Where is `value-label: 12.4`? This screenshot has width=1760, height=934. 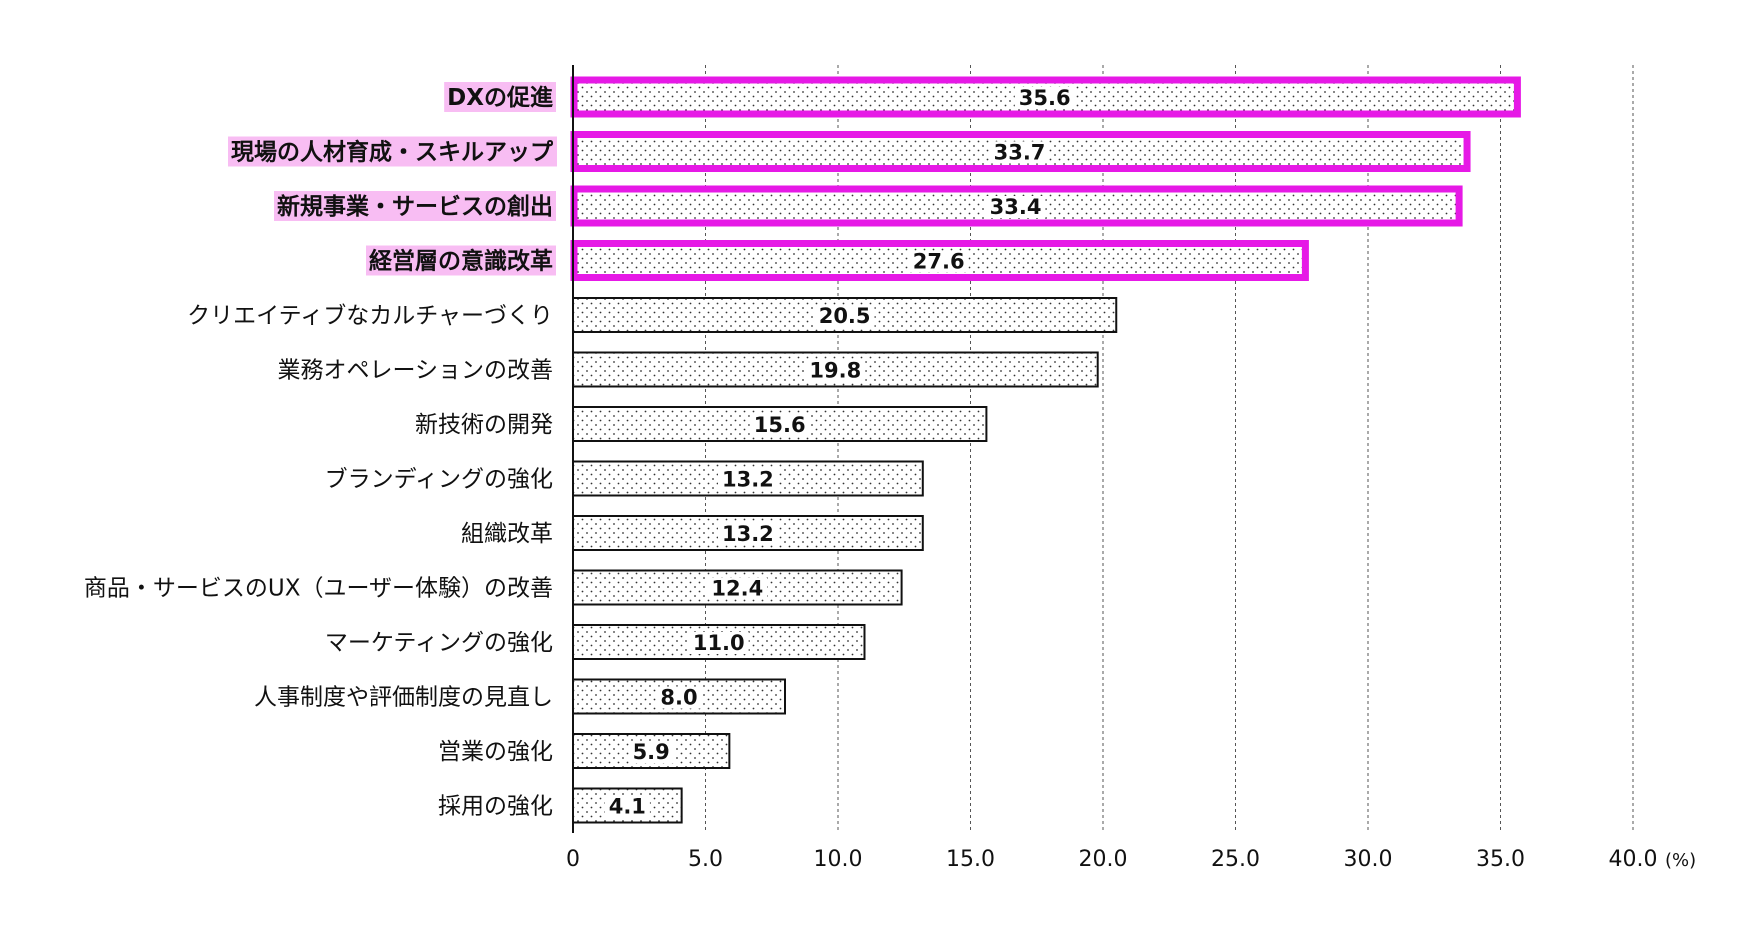 value-label: 12.4 is located at coordinates (737, 589).